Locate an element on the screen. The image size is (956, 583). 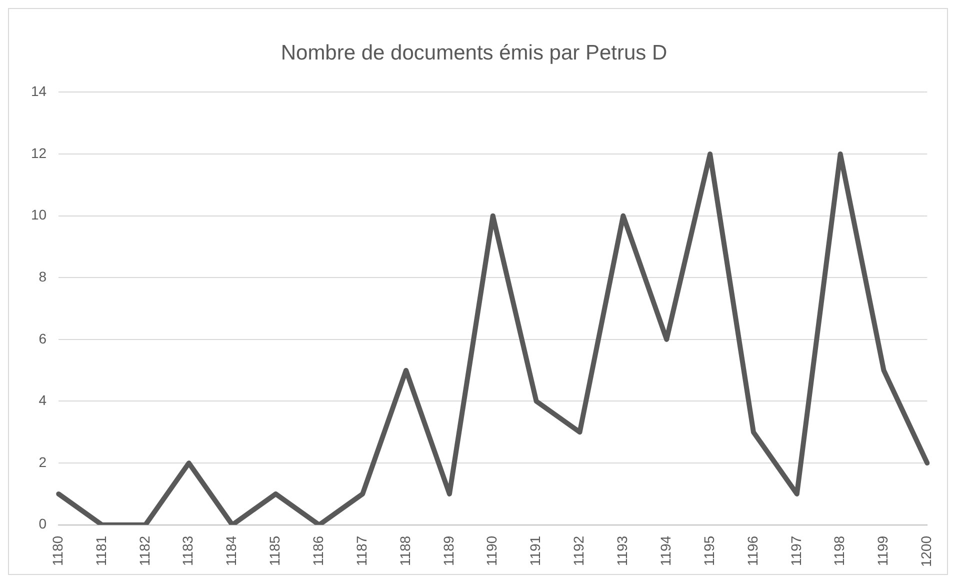
y-tick-label: 10 is located at coordinates (38, 214).